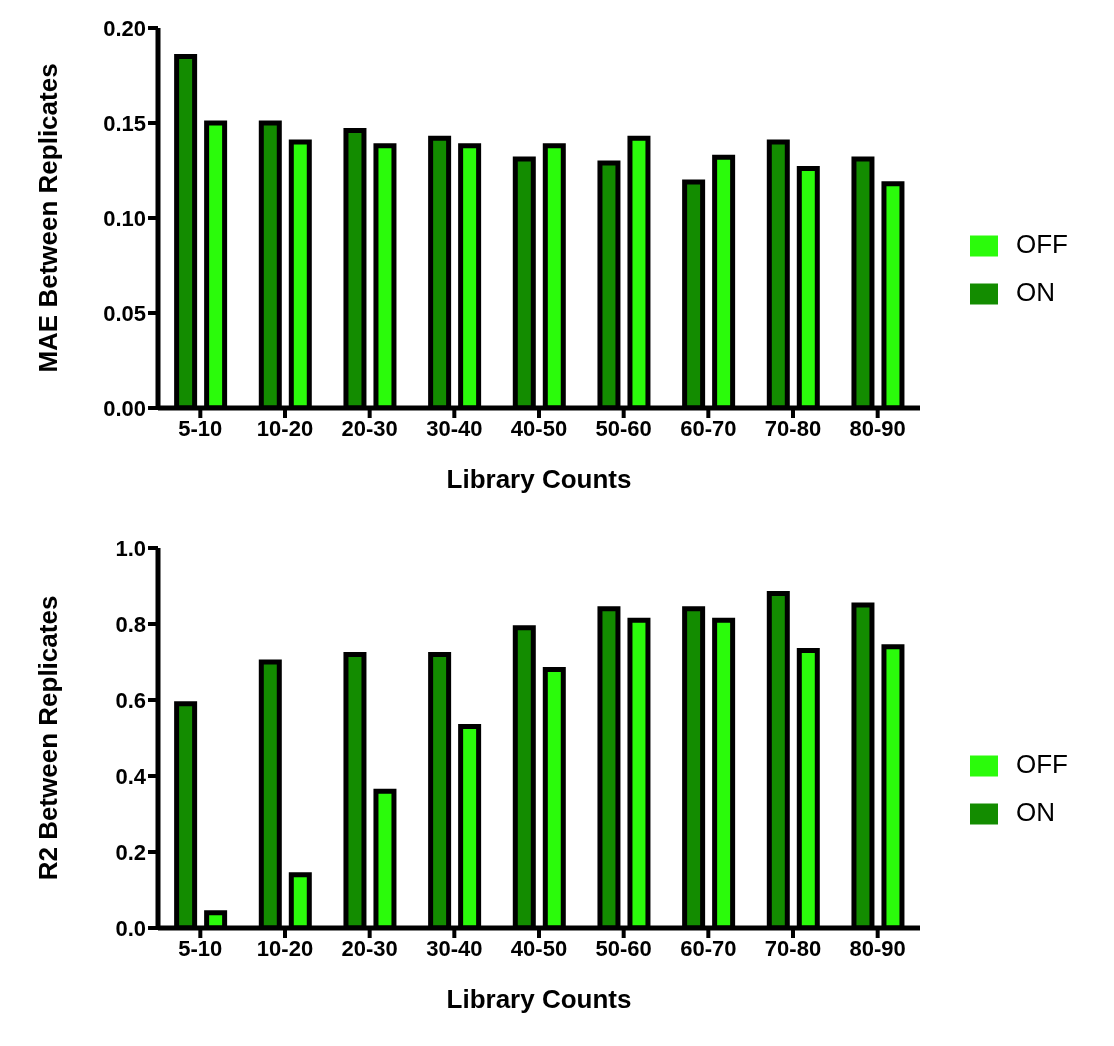 The width and height of the screenshot is (1114, 1046). What do you see at coordinates (130, 928) in the screenshot?
I see `y-tick-label: 0.0` at bounding box center [130, 928].